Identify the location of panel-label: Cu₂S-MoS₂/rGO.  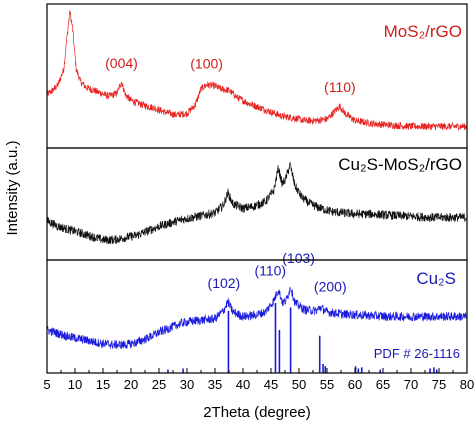
(400, 164).